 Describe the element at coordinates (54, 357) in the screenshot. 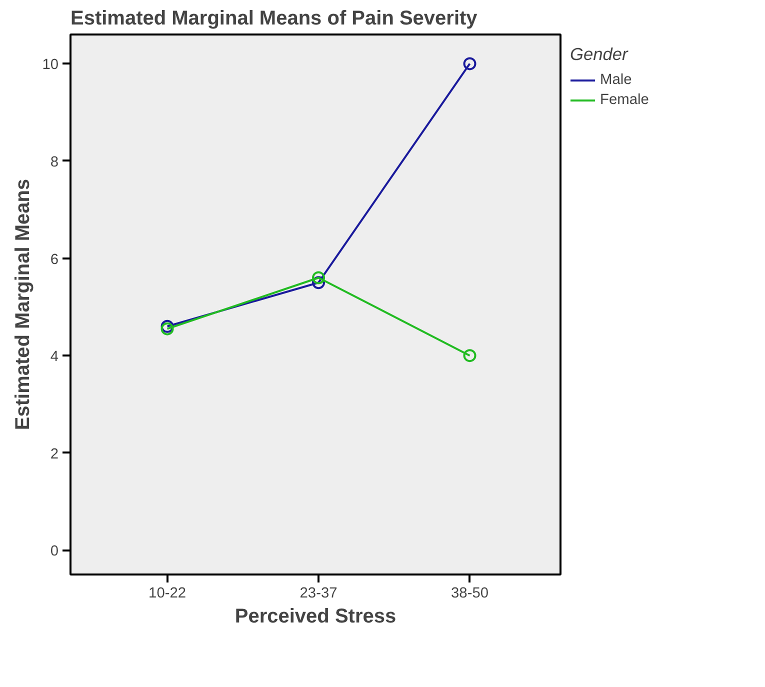

I see `y-tick-label: 4` at that location.